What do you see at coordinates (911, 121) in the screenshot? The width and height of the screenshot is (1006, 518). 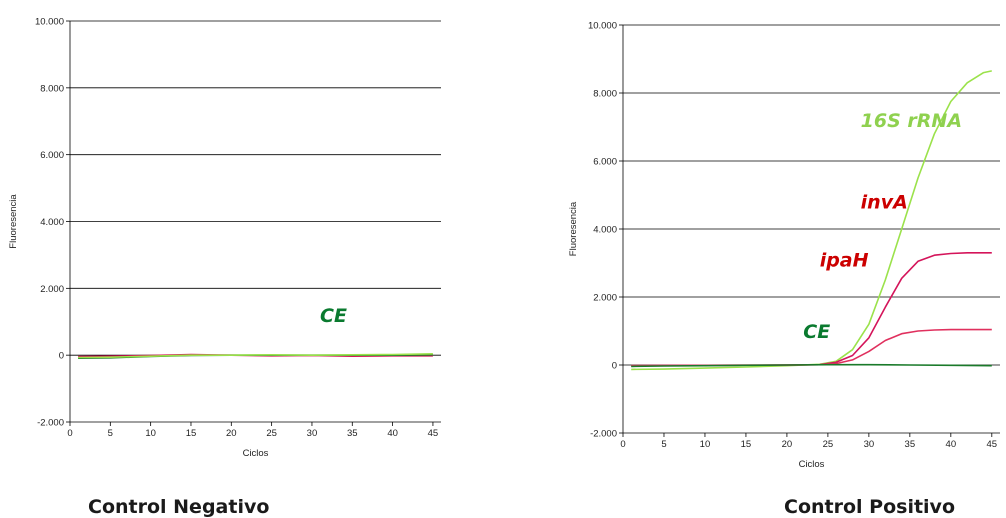 I see `annotation-label: 16S rRNA` at bounding box center [911, 121].